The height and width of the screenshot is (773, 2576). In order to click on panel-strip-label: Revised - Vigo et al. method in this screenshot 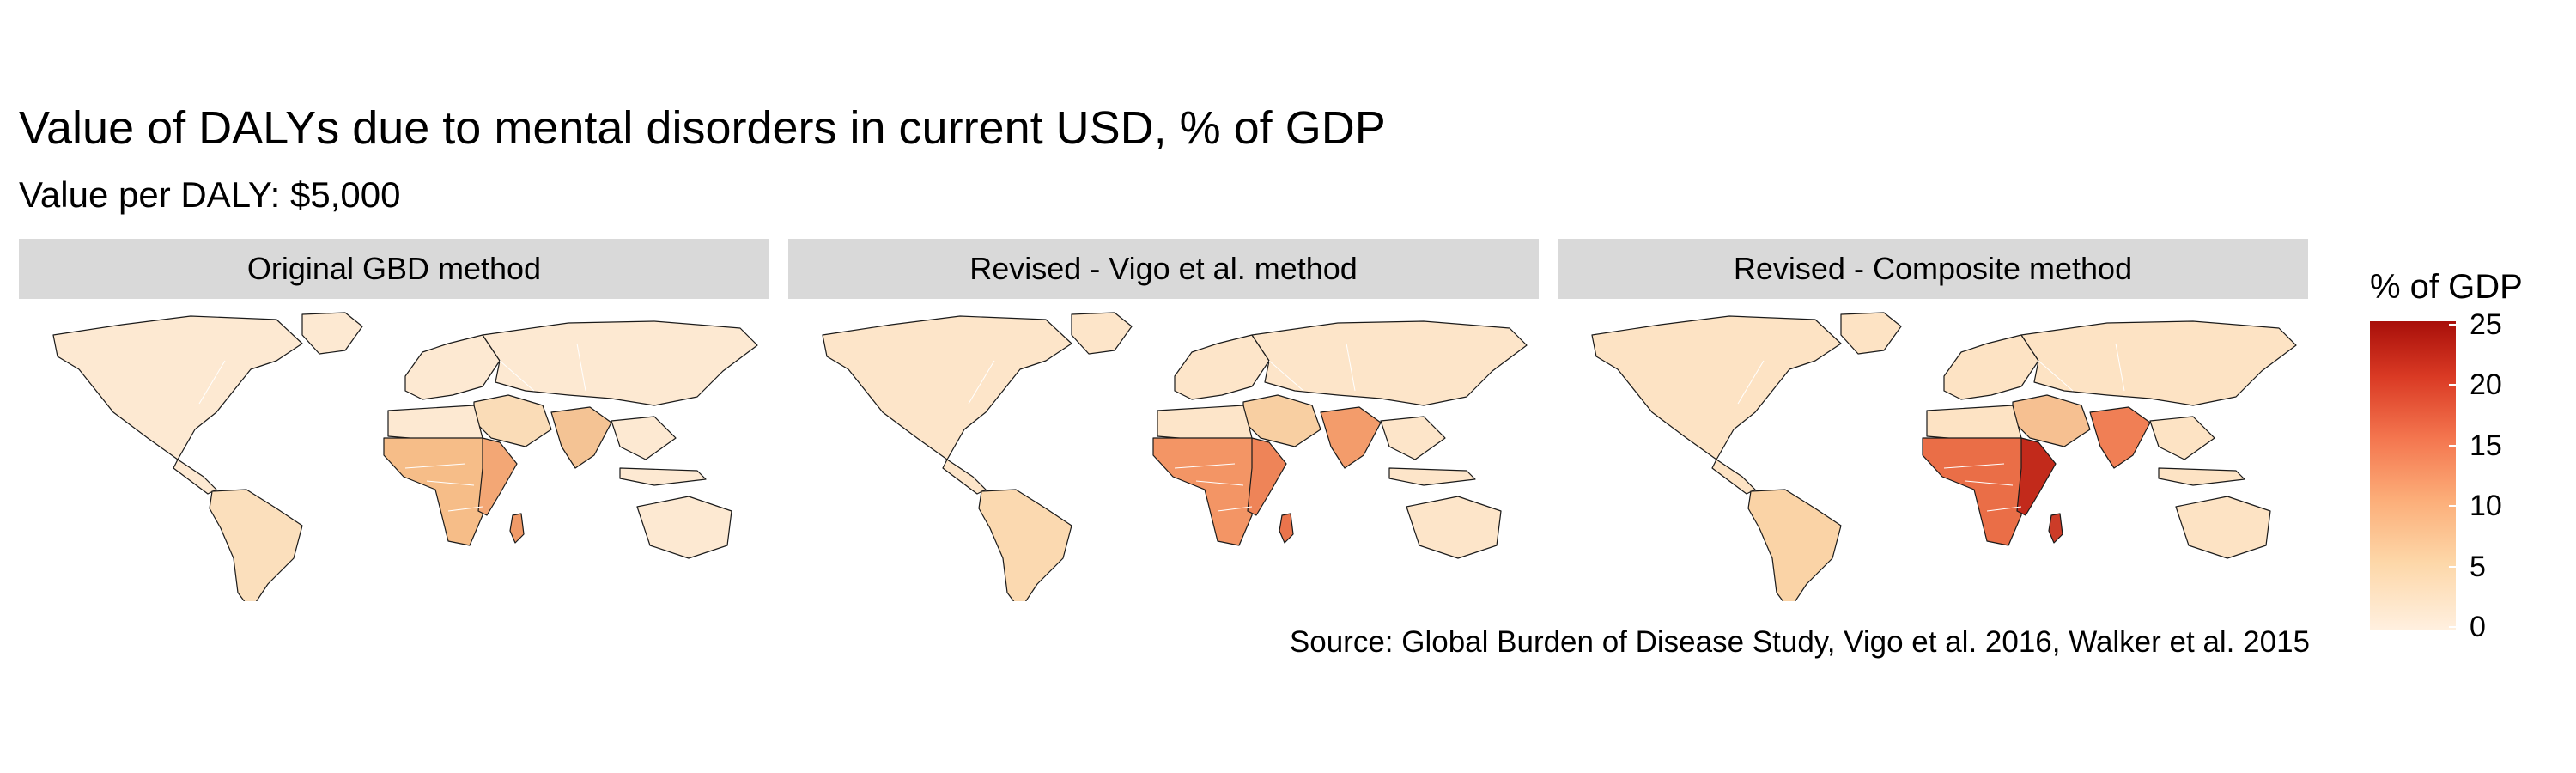, I will do `click(1163, 269)`.